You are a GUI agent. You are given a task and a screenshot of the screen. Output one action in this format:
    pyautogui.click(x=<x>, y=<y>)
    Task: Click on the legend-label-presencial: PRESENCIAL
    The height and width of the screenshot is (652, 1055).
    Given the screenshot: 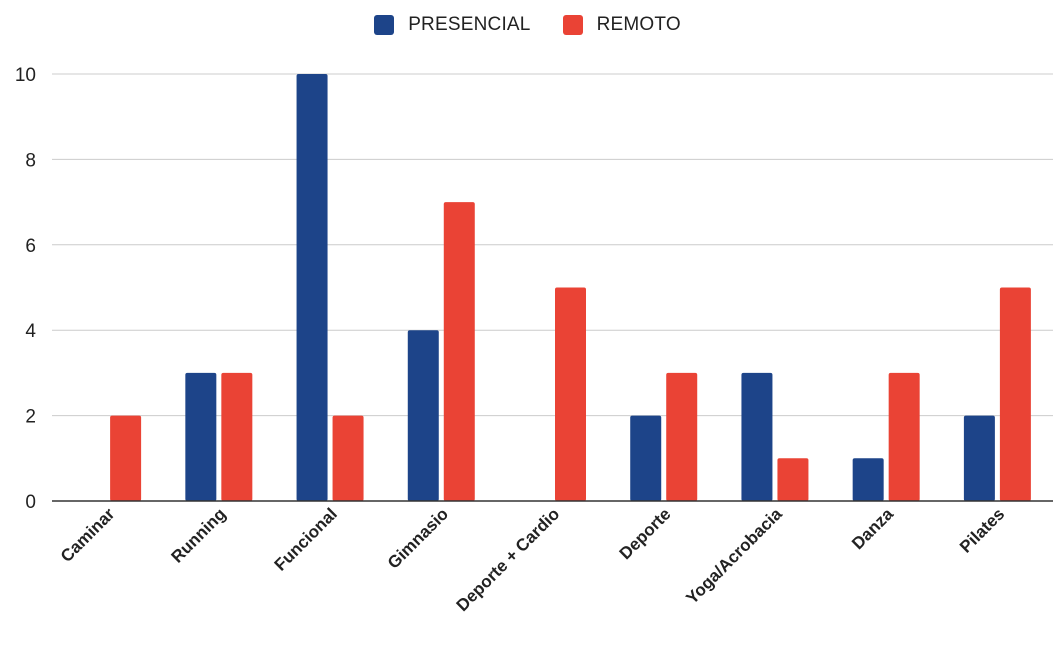 What is the action you would take?
    pyautogui.click(x=469, y=24)
    